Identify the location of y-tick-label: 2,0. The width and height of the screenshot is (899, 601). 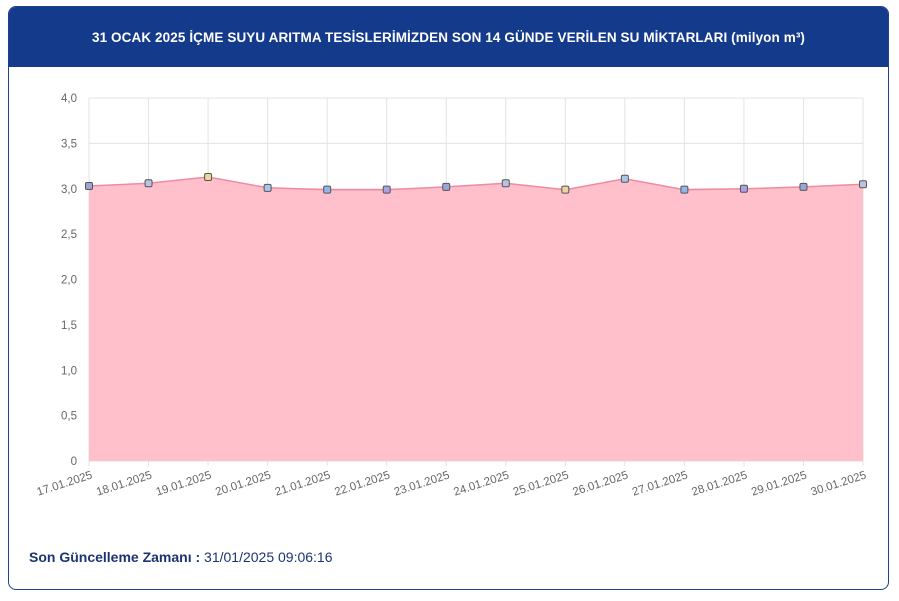
(69, 281).